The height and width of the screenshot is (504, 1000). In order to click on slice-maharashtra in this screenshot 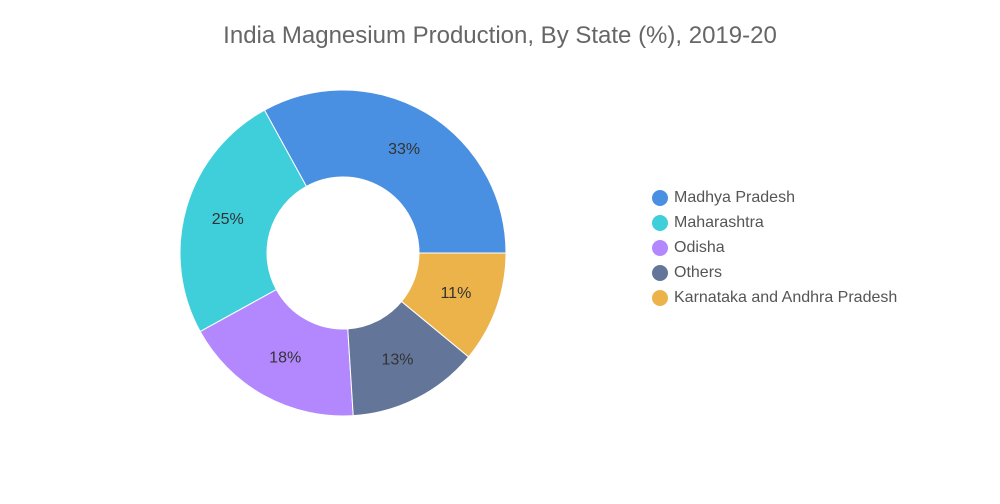, I will do `click(243, 221)`.